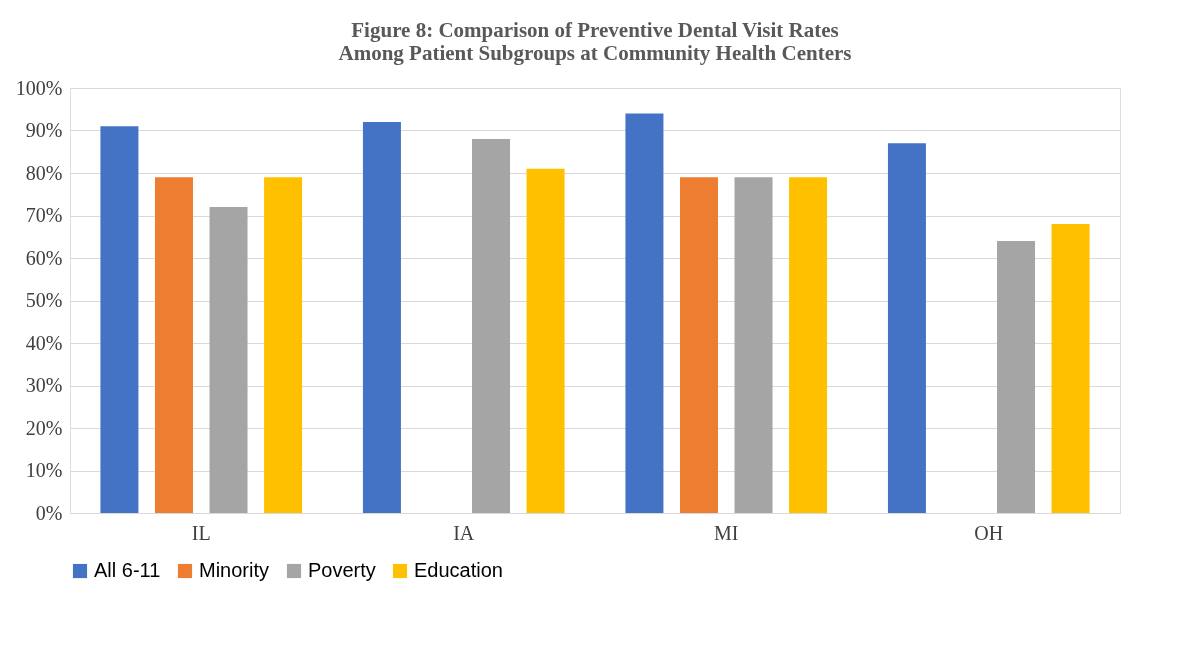 The width and height of the screenshot is (1189, 664). Describe the element at coordinates (595, 41) in the screenshot. I see `chart-title: Figure 8: Comparison of Preventive Dental Visit Rates Among Patient Subgroups at Community Health Centers` at that location.